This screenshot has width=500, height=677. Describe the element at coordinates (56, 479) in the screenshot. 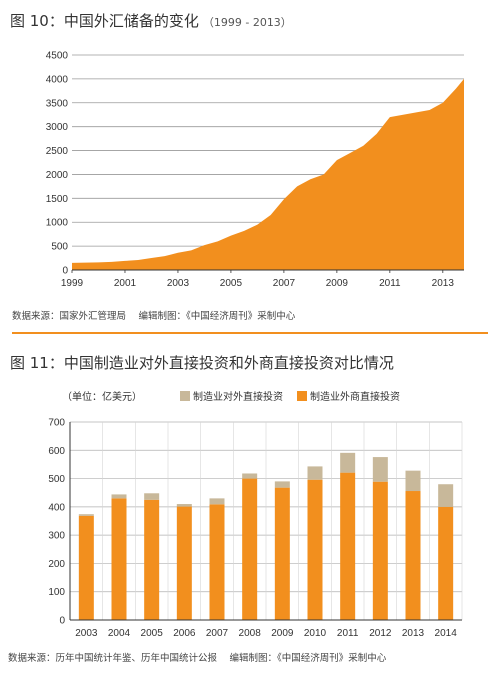

I see `chart2-y-tick-label: 500` at that location.